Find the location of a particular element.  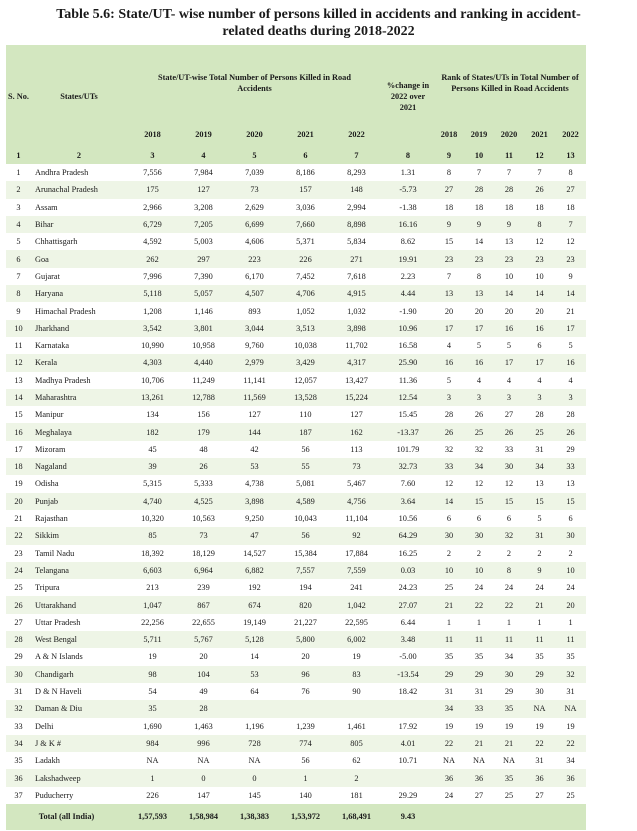

rank-2018-cell: 6 is located at coordinates (449, 519).